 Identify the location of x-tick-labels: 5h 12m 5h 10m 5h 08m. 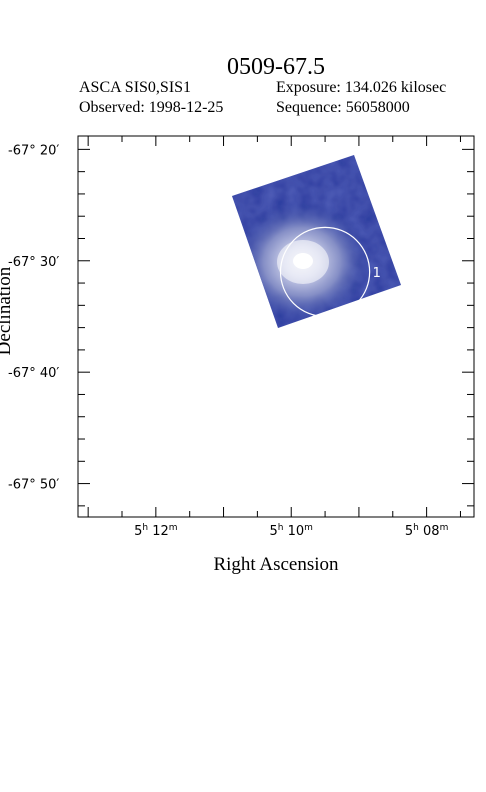
(291, 531).